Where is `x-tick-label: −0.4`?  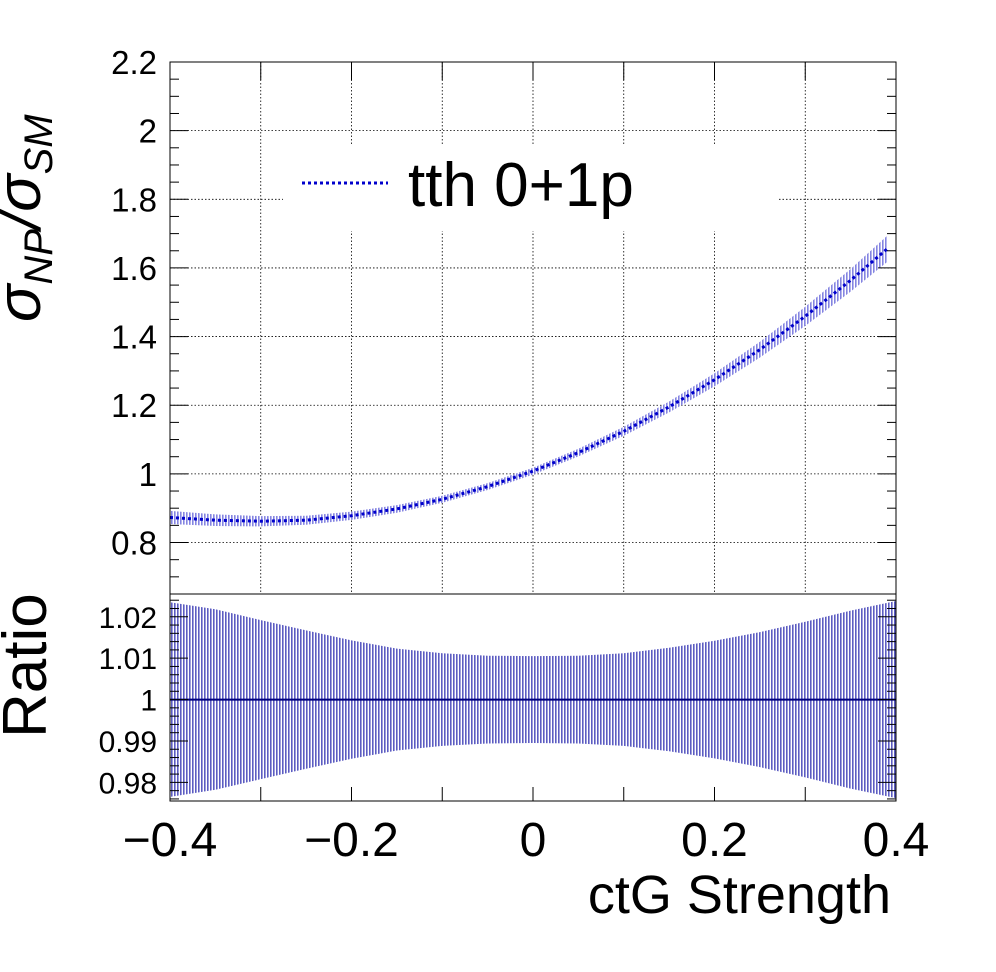
x-tick-label: −0.4 is located at coordinates (170, 840).